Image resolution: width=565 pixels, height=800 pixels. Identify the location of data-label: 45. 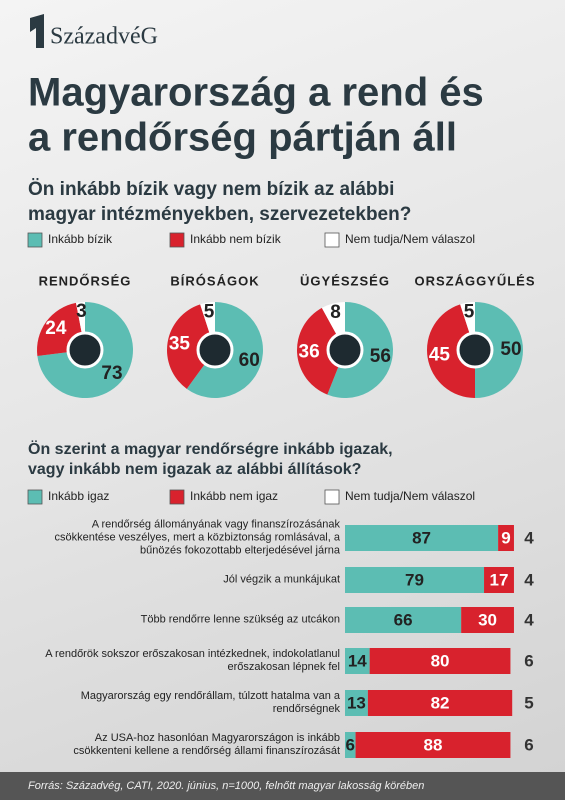
(440, 355).